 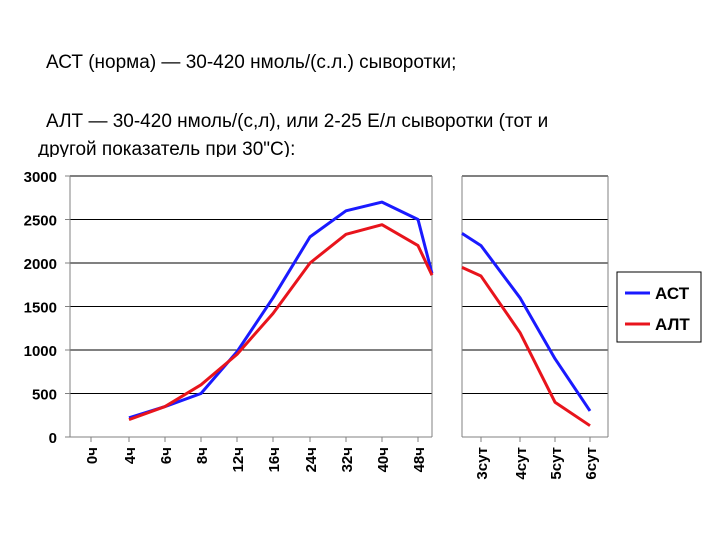 I want to click on x-tick-label: 24ч, so click(x=311, y=459).